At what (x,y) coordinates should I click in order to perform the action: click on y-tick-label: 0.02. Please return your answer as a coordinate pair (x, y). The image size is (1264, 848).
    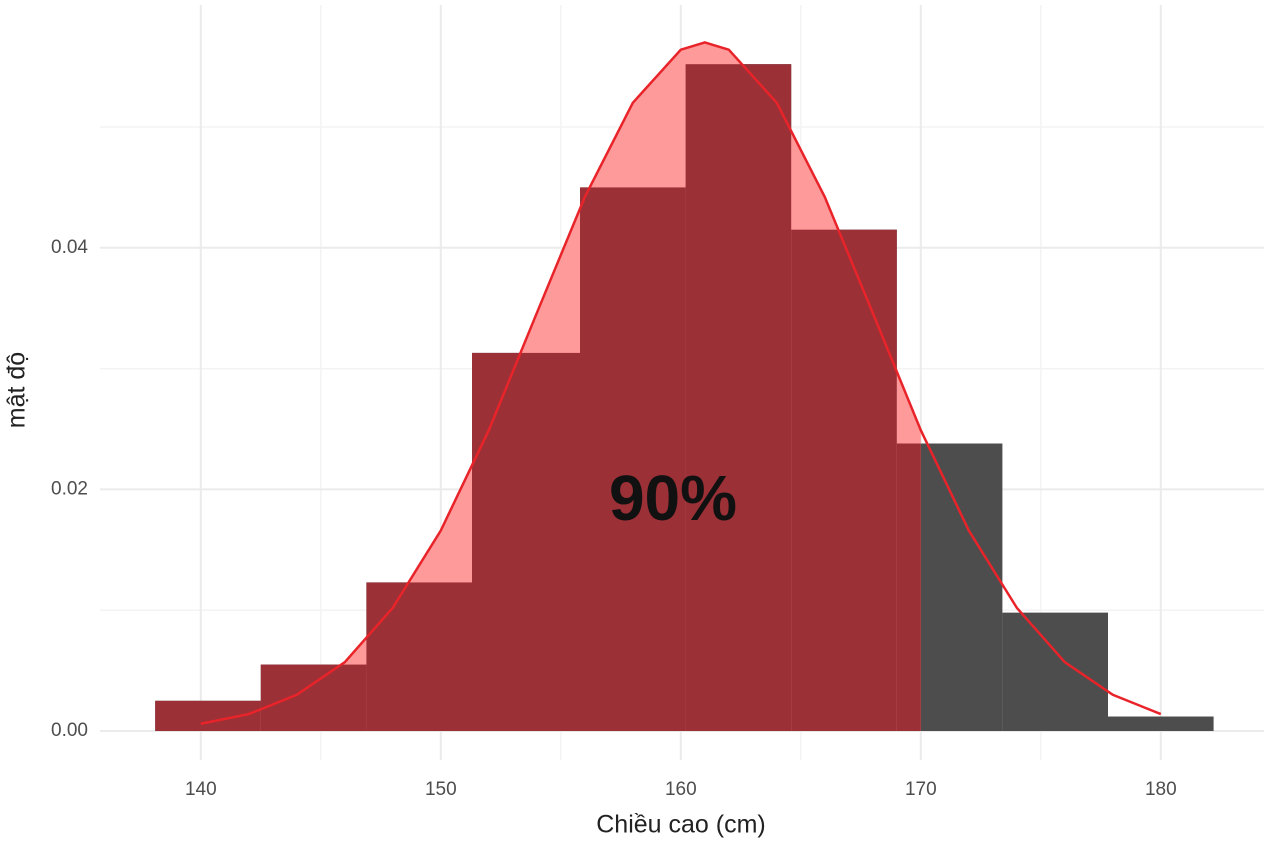
    Looking at the image, I should click on (69, 488).